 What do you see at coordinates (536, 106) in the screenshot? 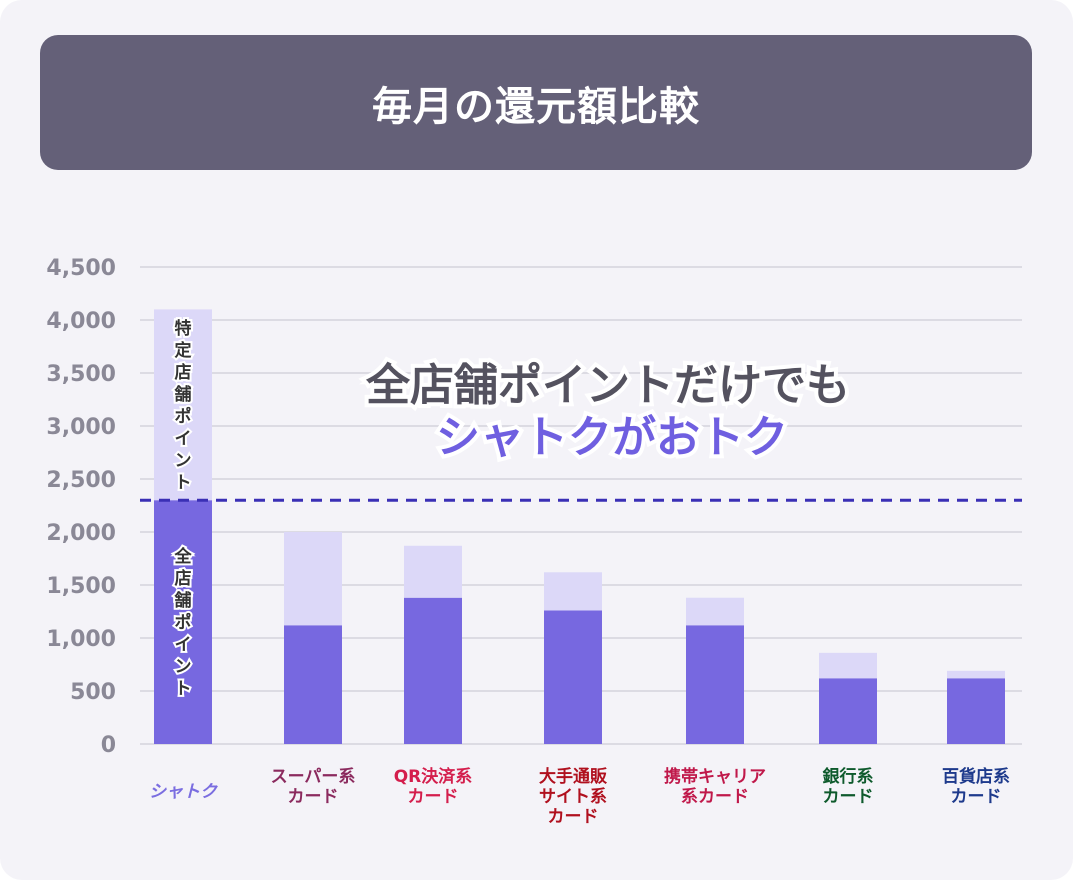
I see `chart-title: 毎月の還元額比較` at bounding box center [536, 106].